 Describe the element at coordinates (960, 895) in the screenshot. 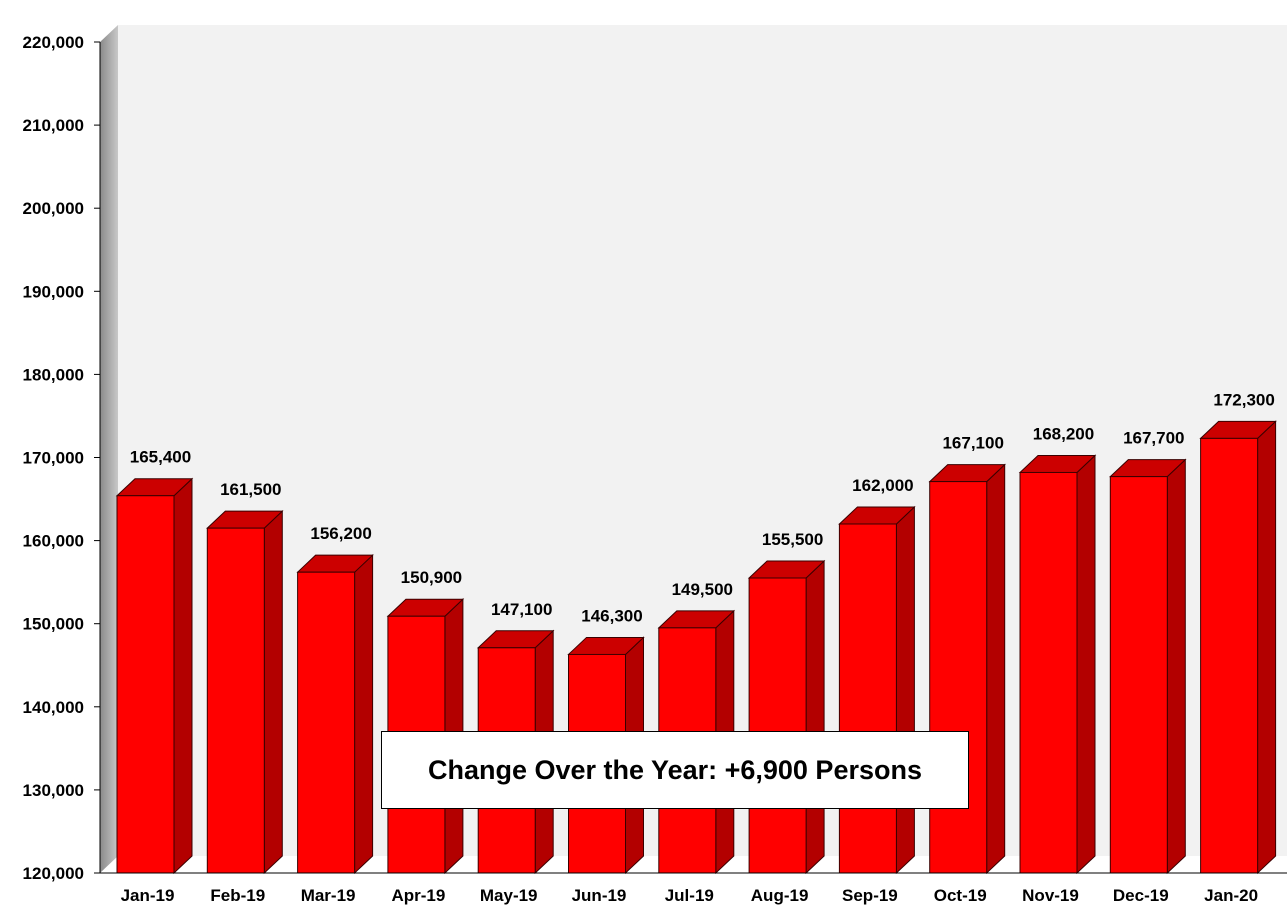

I see `x-tick-label: Oct-19` at that location.